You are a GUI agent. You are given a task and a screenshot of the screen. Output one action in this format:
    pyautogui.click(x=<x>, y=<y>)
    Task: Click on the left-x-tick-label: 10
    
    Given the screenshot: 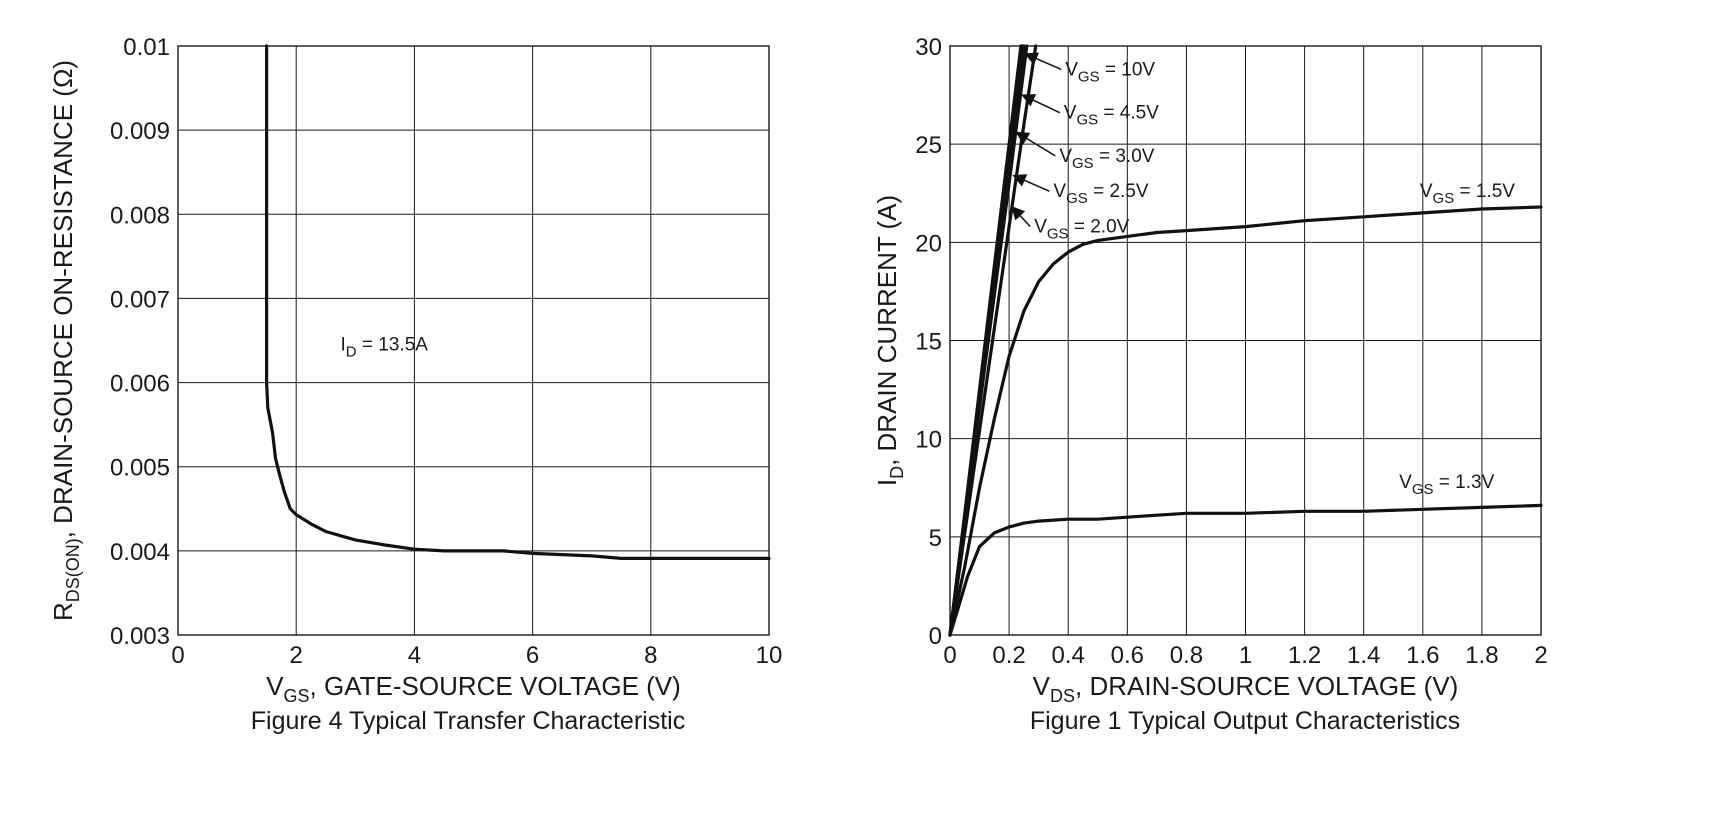 What is the action you would take?
    pyautogui.click(x=769, y=655)
    